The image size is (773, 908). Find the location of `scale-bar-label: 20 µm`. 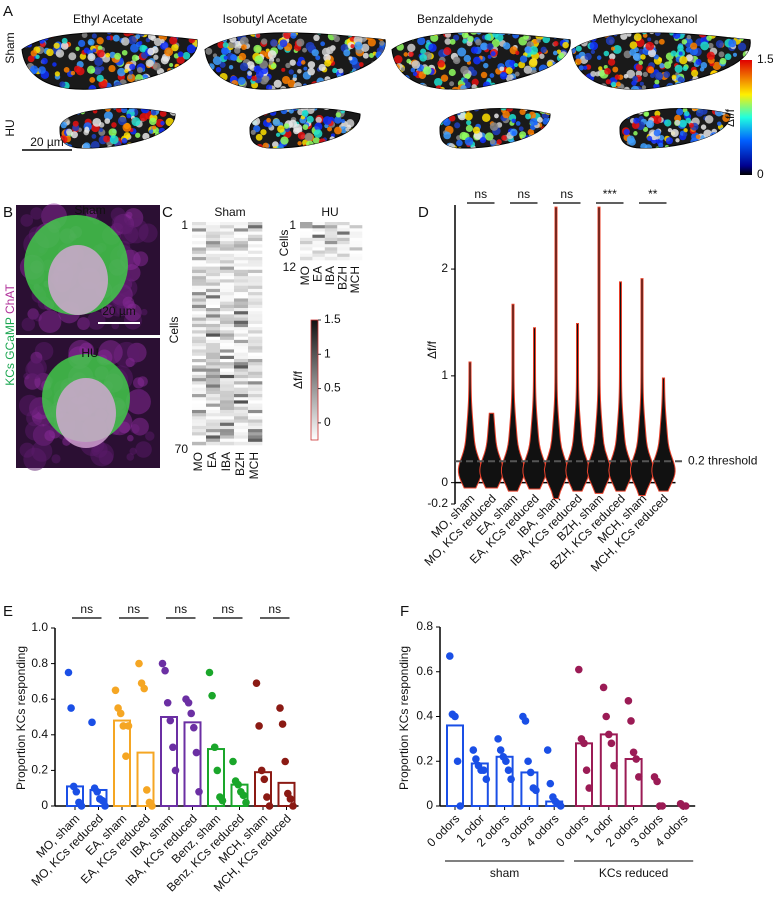

scale-bar-label: 20 µm is located at coordinates (119, 311).